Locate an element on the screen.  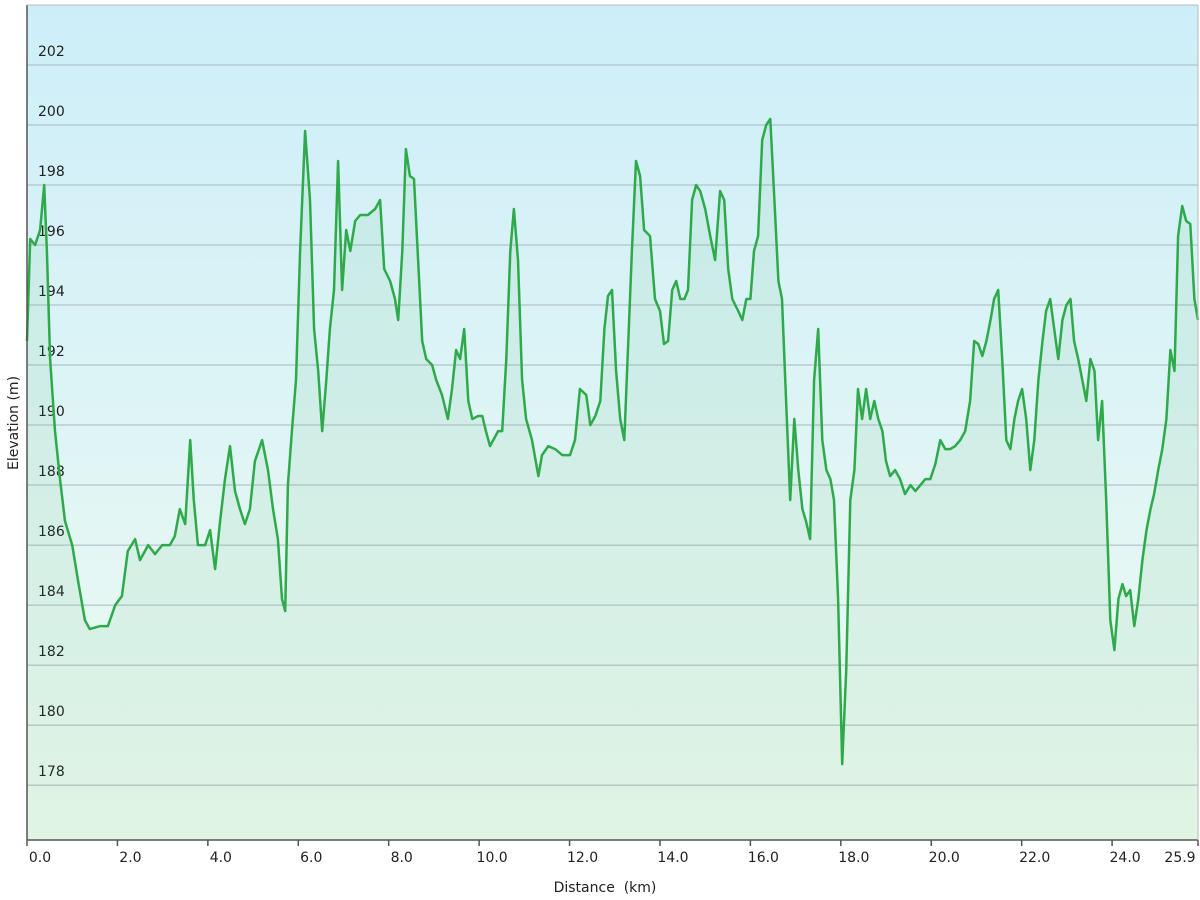
x-tick-label: 18.0 is located at coordinates (853, 858).